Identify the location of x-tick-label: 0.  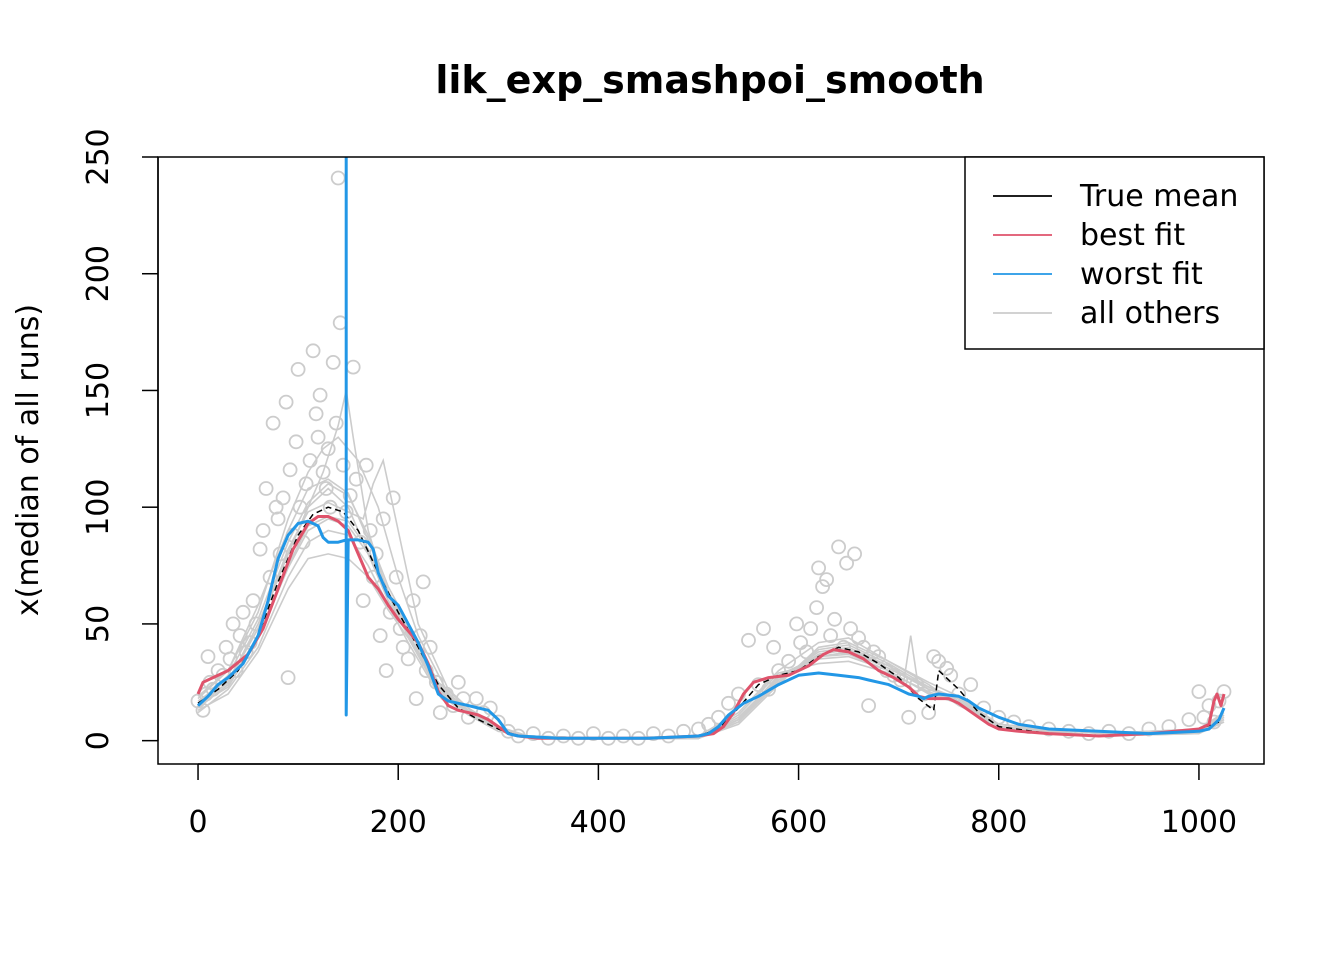
(197, 822).